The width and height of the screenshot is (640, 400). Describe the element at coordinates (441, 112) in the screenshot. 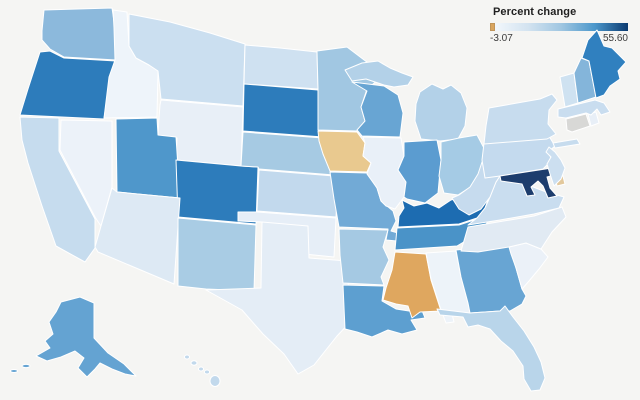

I see `state-michigan` at that location.